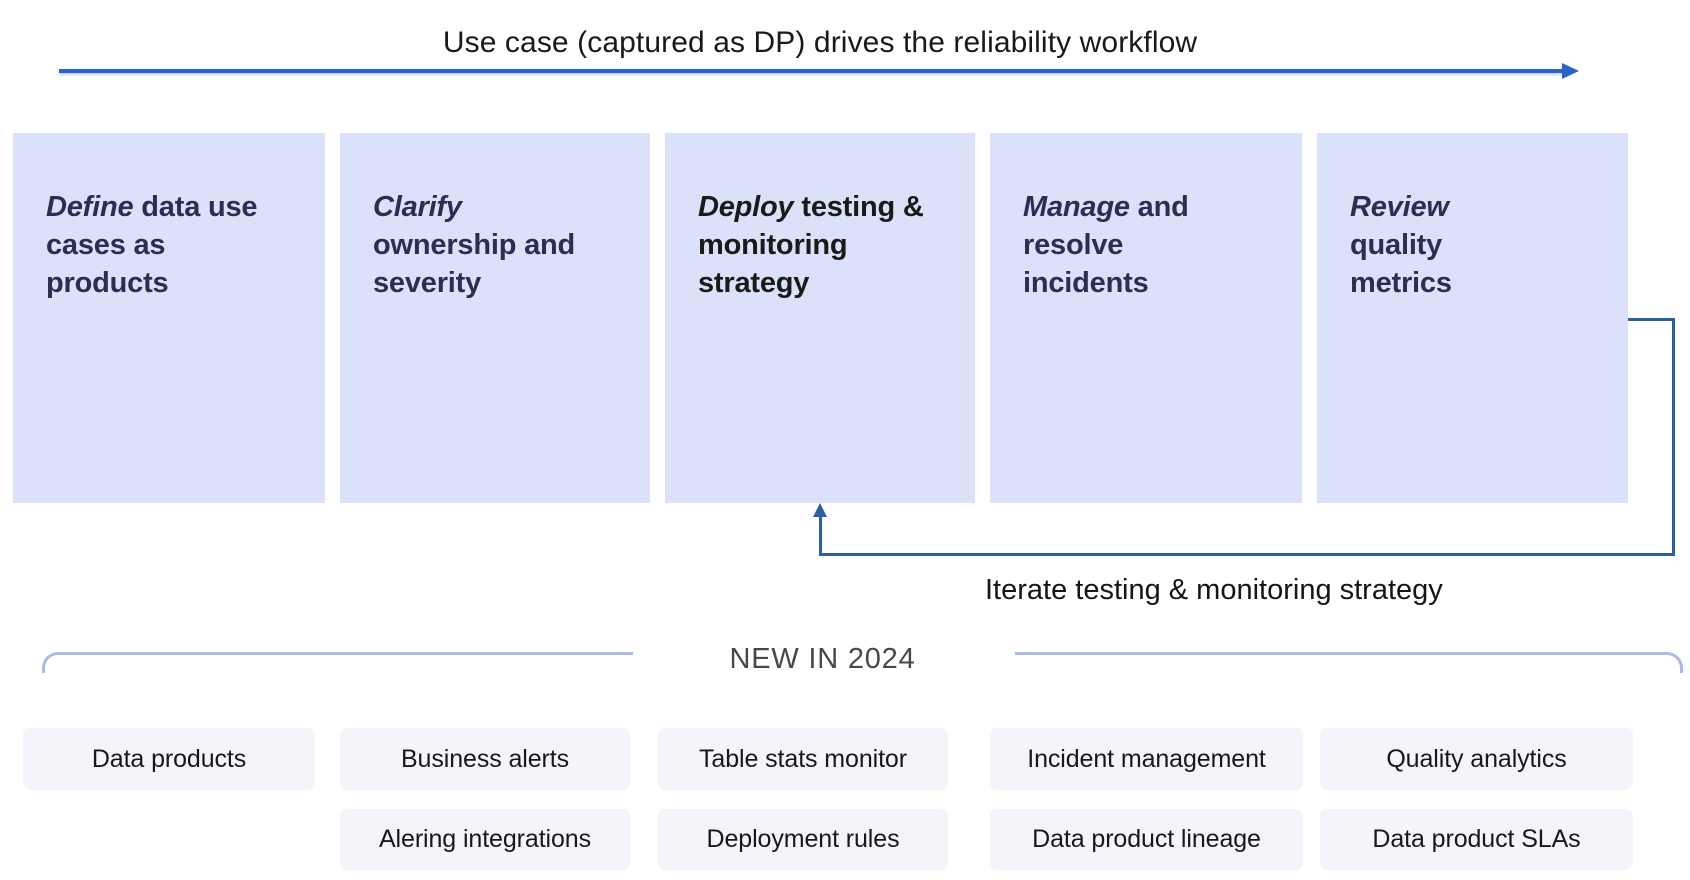 This screenshot has width=1690, height=880. What do you see at coordinates (1476, 759) in the screenshot?
I see `chip-quality-analytics: Quality analytics` at bounding box center [1476, 759].